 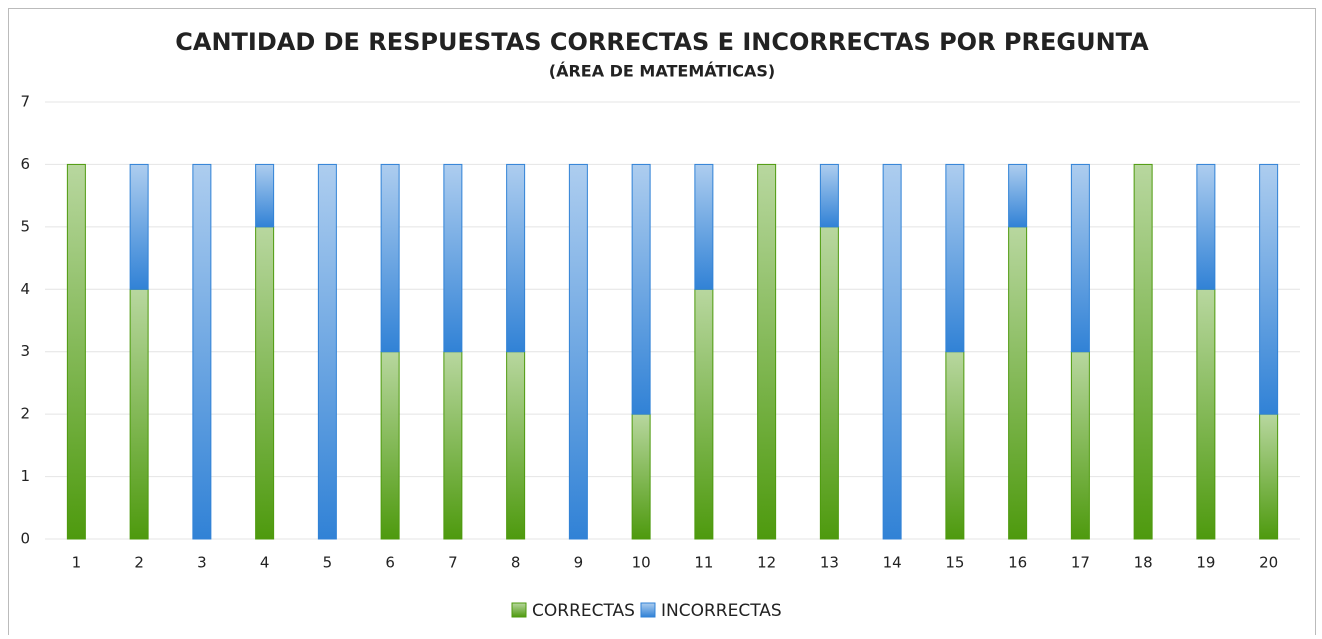 I want to click on x-tick-label: 14, so click(x=892, y=563).